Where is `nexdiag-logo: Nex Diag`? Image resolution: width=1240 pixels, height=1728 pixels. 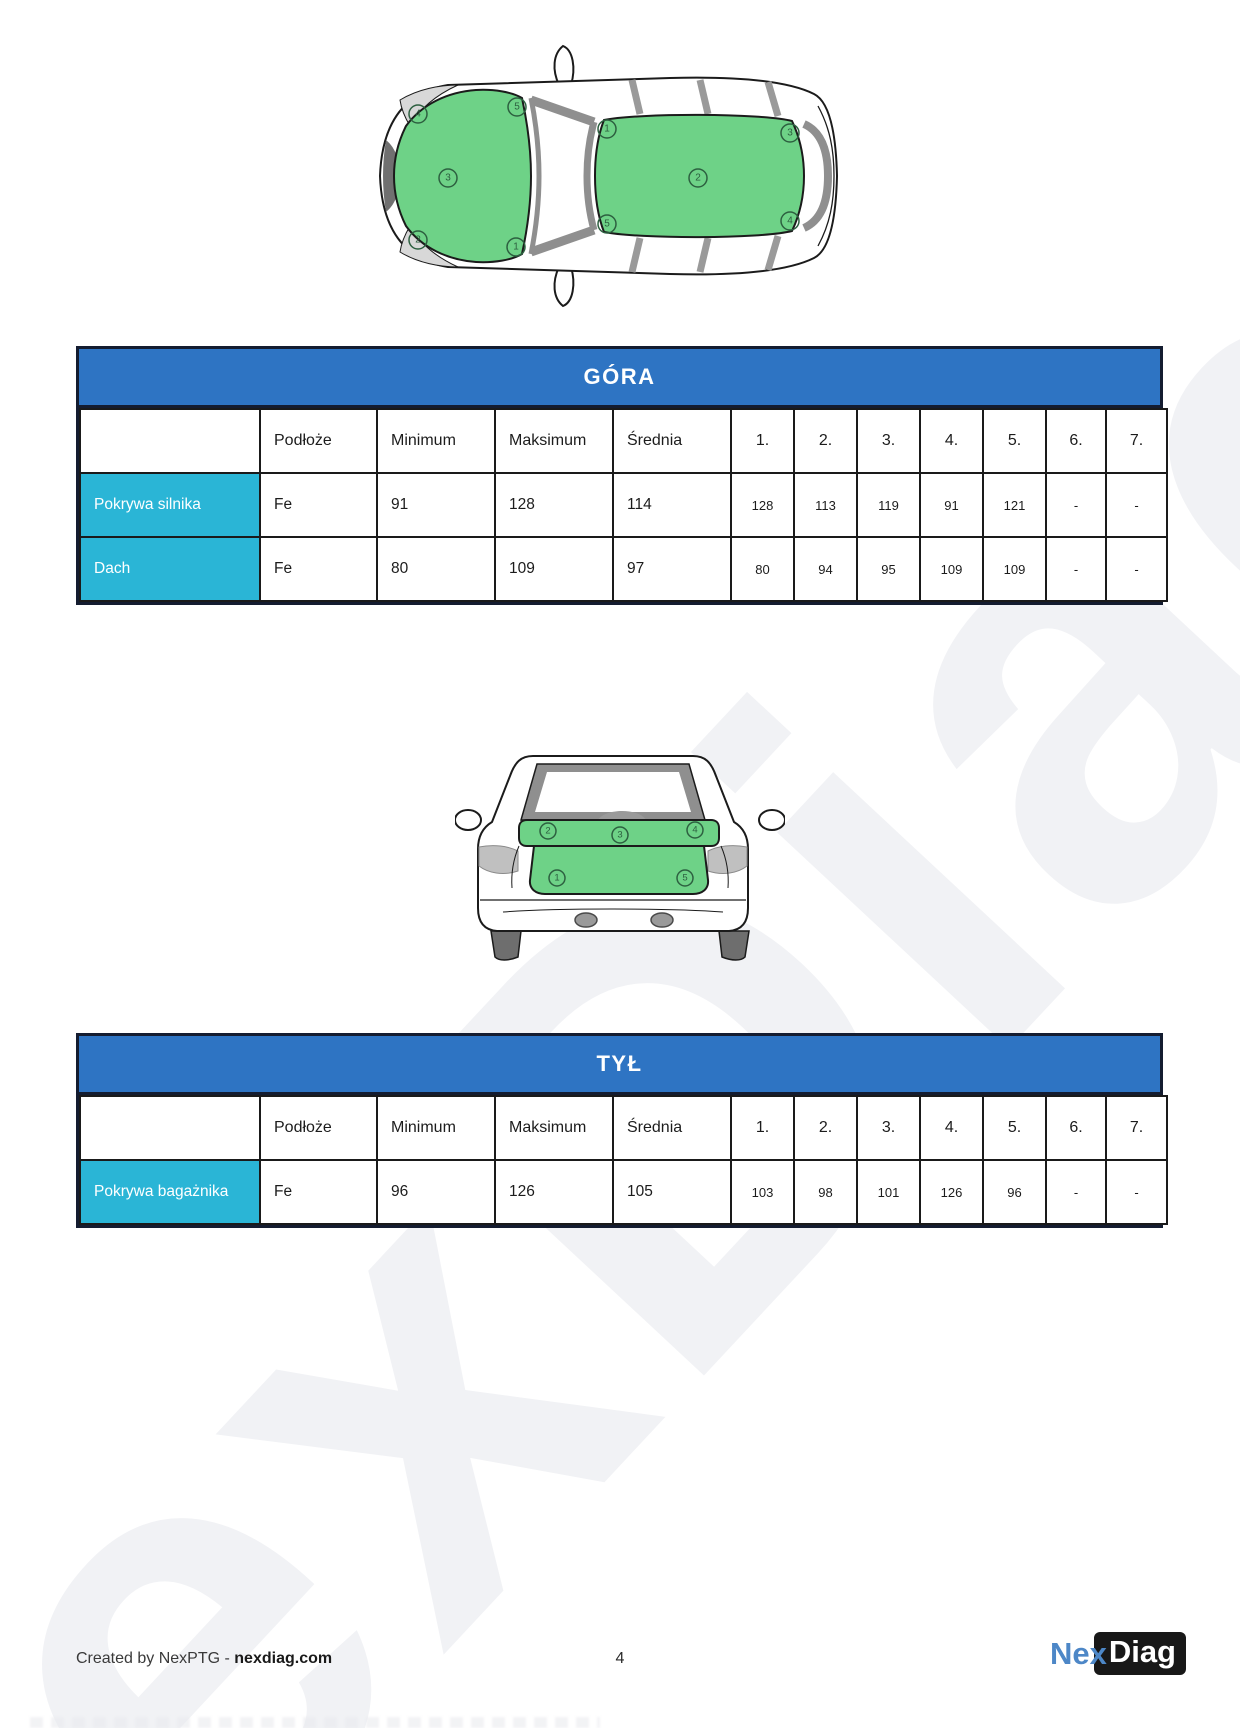
nexdiag-logo: Nex Diag is located at coordinates (1118, 1653).